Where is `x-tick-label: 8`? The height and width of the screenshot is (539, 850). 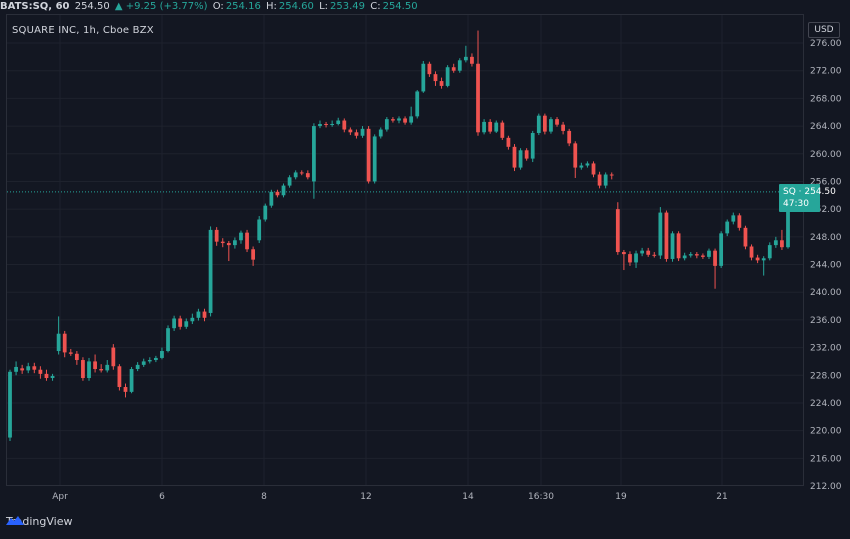 x-tick-label: 8 is located at coordinates (264, 497).